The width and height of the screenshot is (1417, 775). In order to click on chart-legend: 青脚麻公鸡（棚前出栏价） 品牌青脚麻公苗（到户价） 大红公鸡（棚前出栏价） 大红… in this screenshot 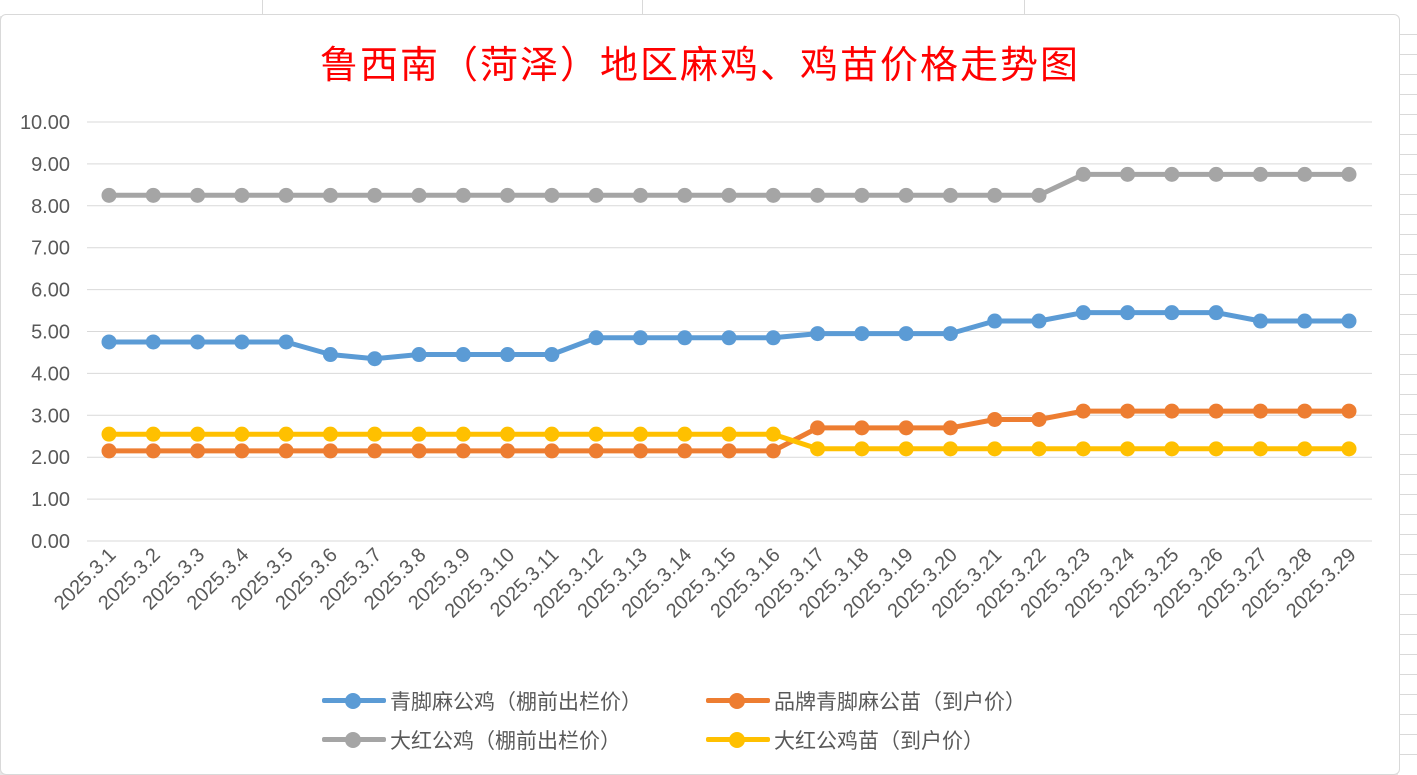, I will do `click(722, 724)`.